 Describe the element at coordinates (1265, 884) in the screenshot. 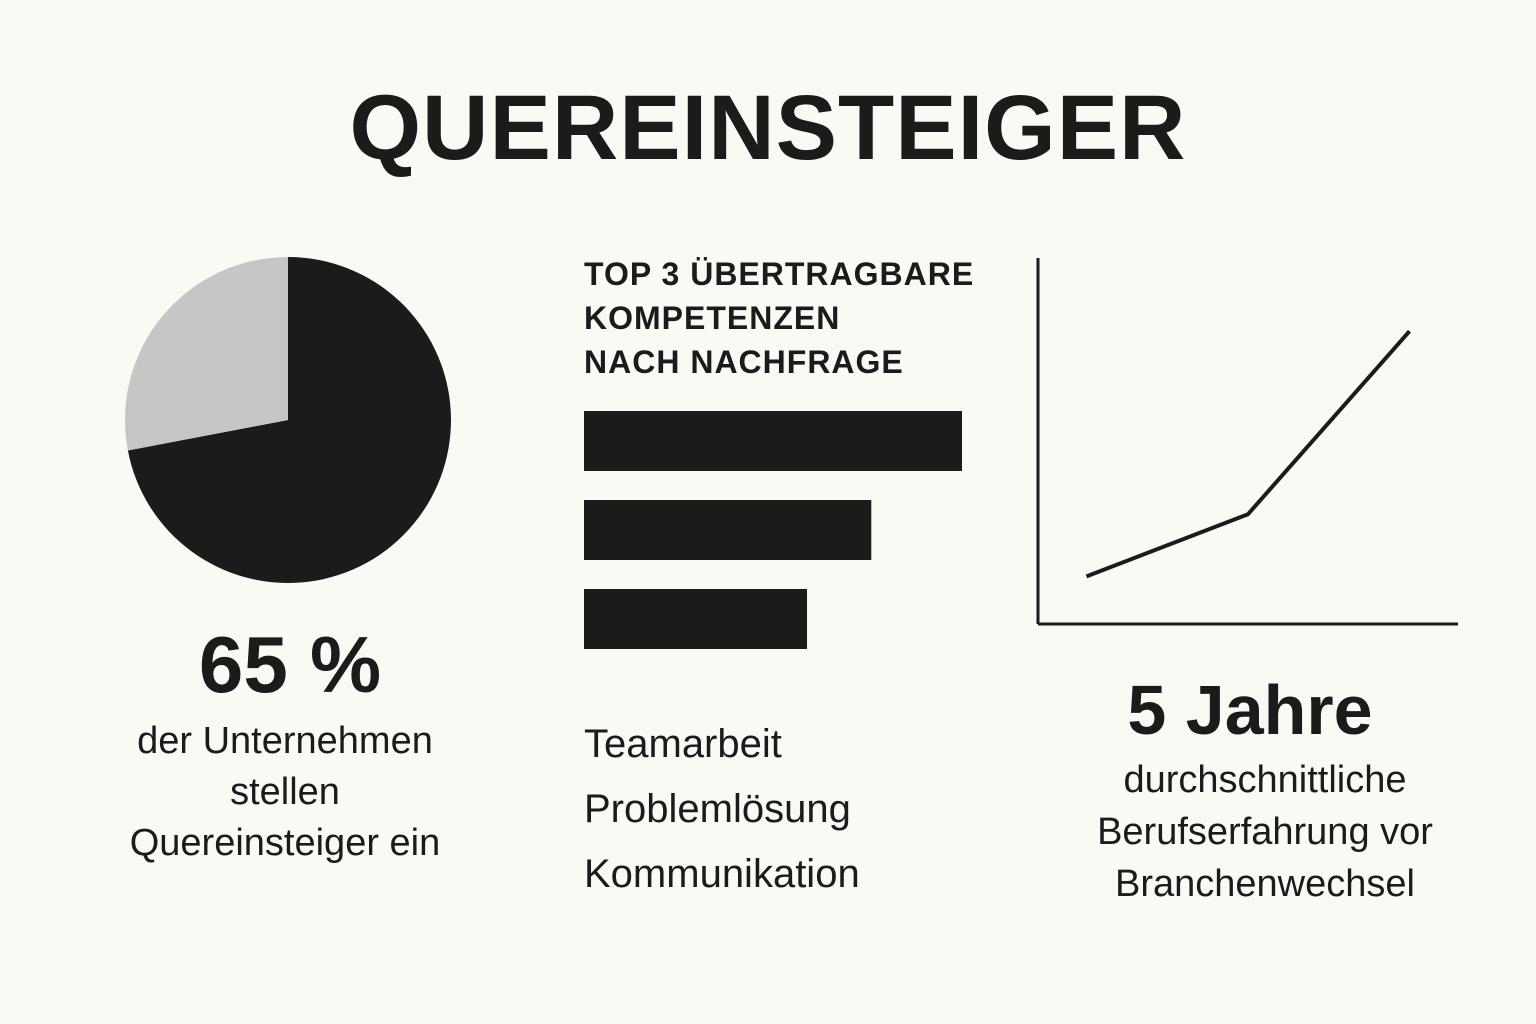

I see `line-caption-line: Branchenwechsel` at that location.